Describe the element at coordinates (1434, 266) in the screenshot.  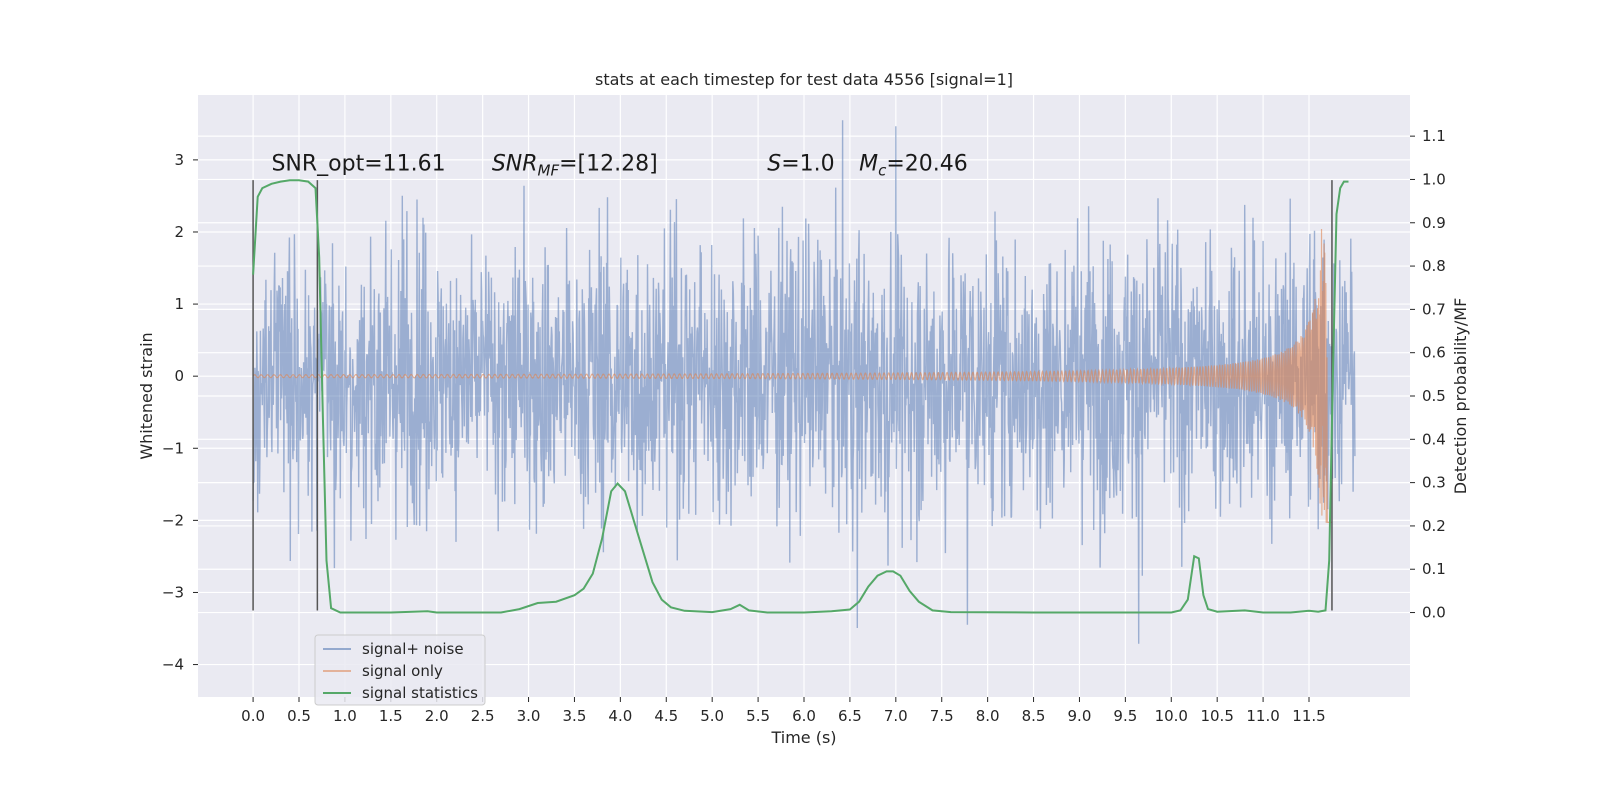
I see `y2-tick-label: 0.8` at that location.